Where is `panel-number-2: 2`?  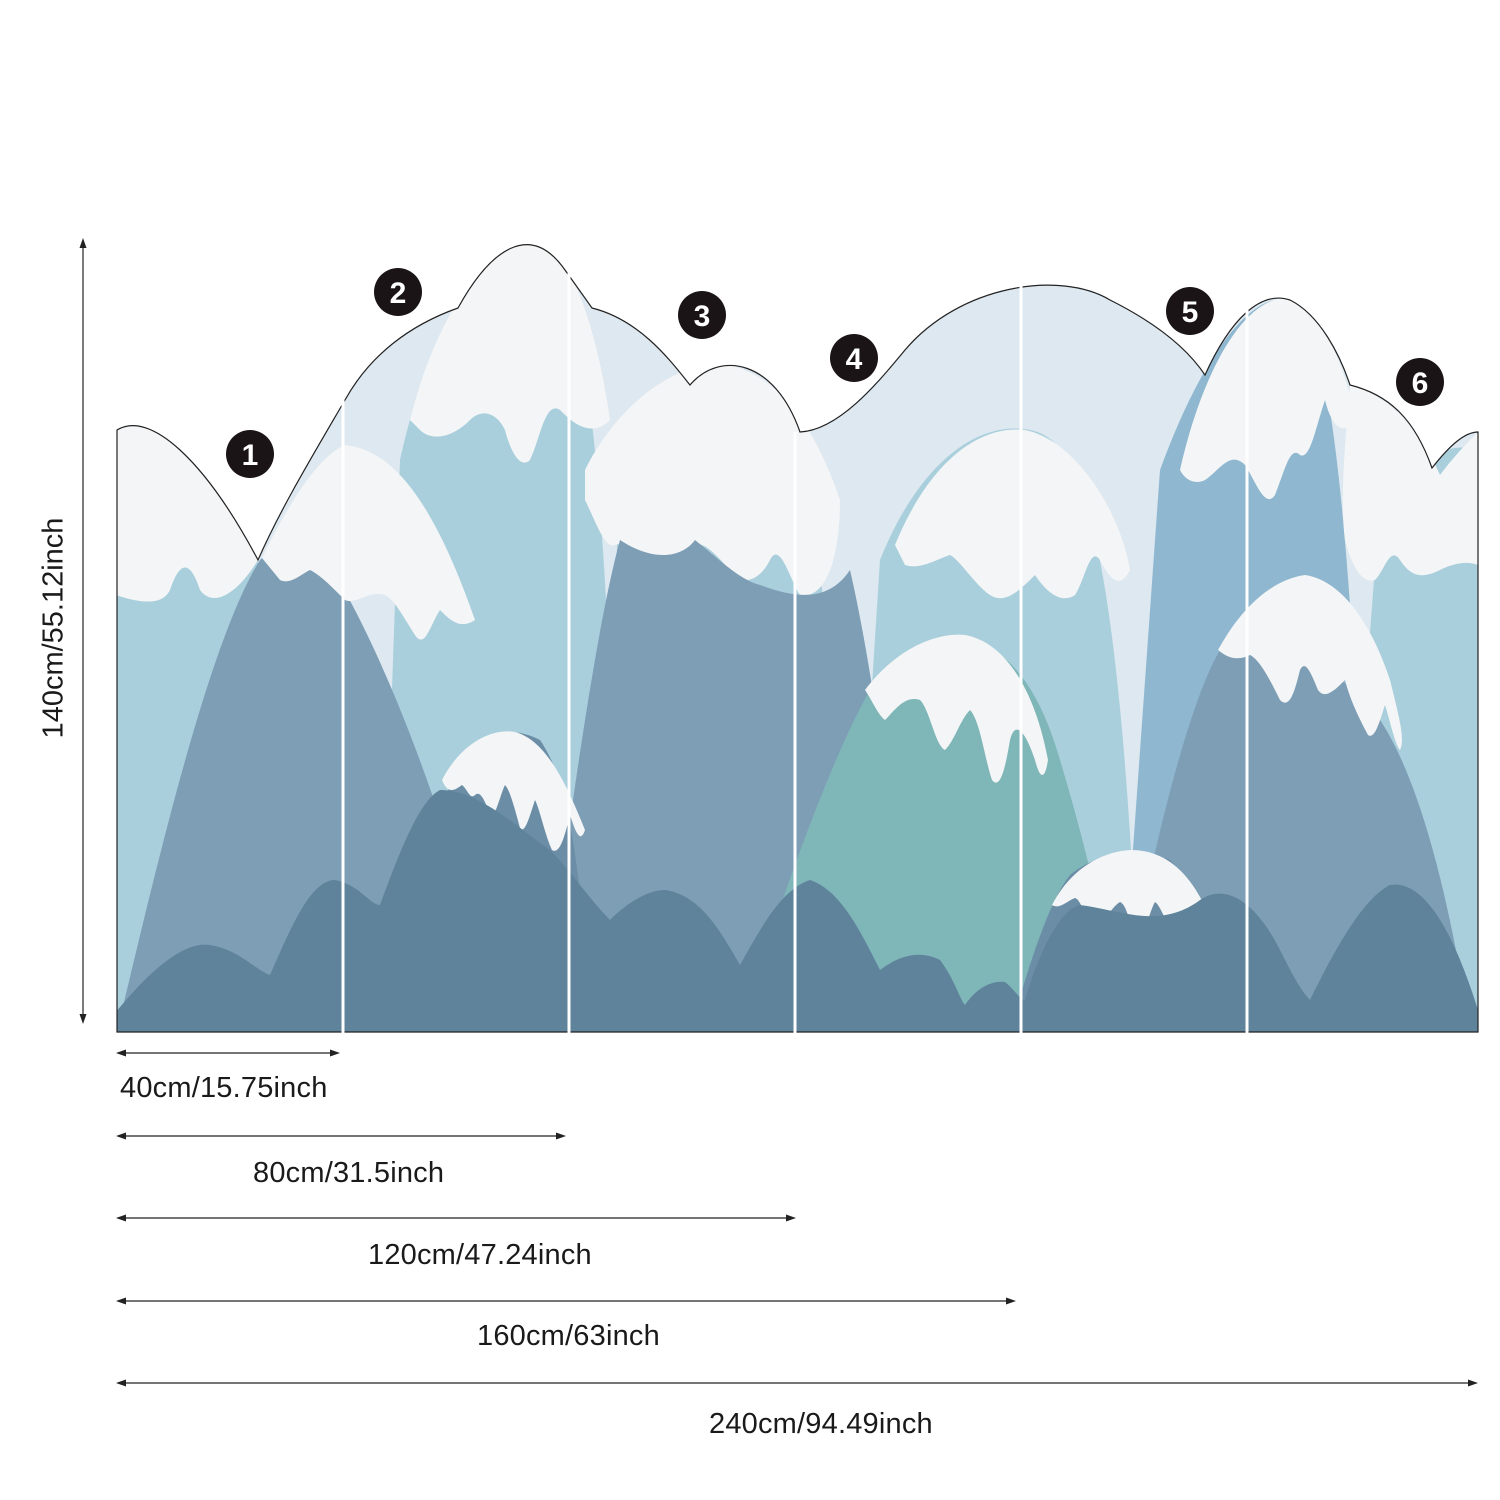 panel-number-2: 2 is located at coordinates (398, 293).